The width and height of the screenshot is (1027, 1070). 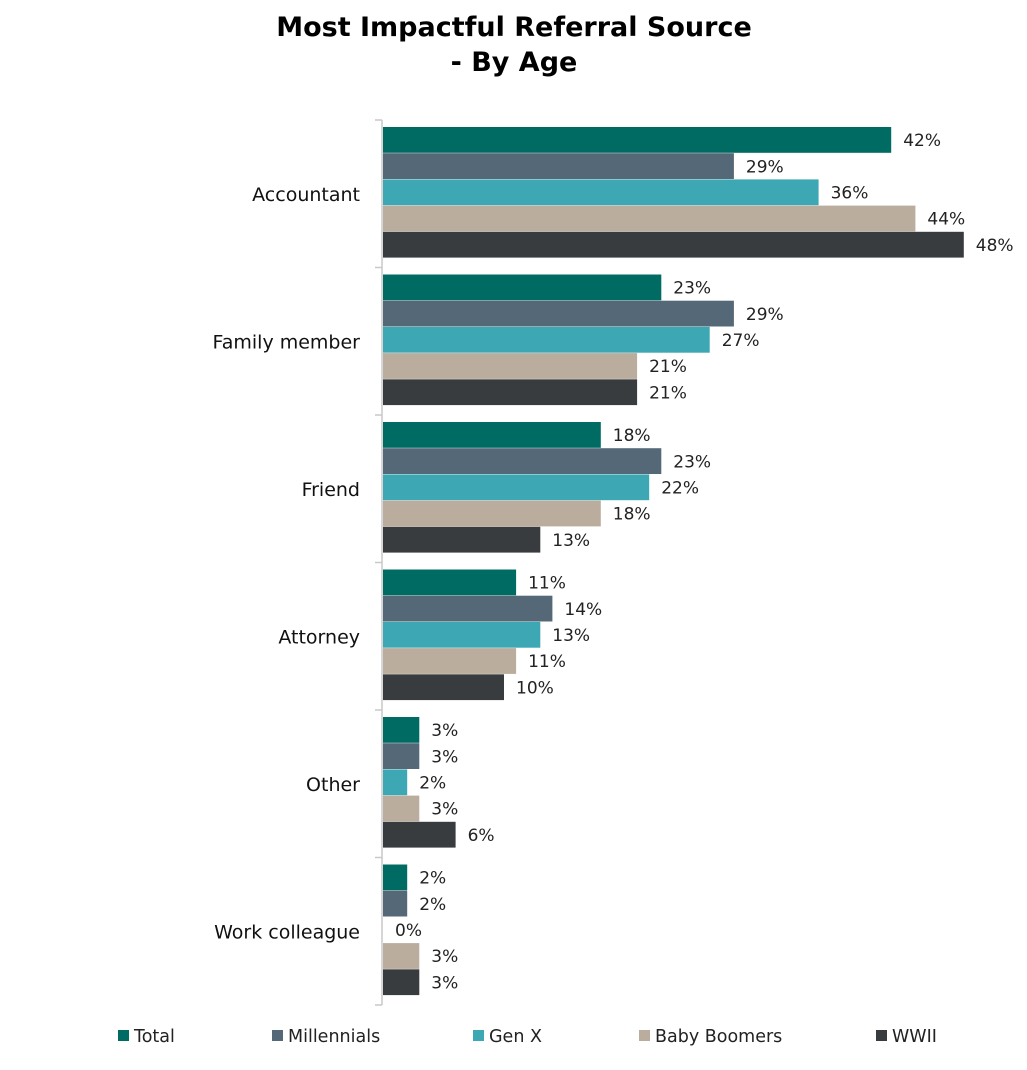 What do you see at coordinates (946, 220) in the screenshot?
I see `data-label-accountant-baby-boomers: 44%` at bounding box center [946, 220].